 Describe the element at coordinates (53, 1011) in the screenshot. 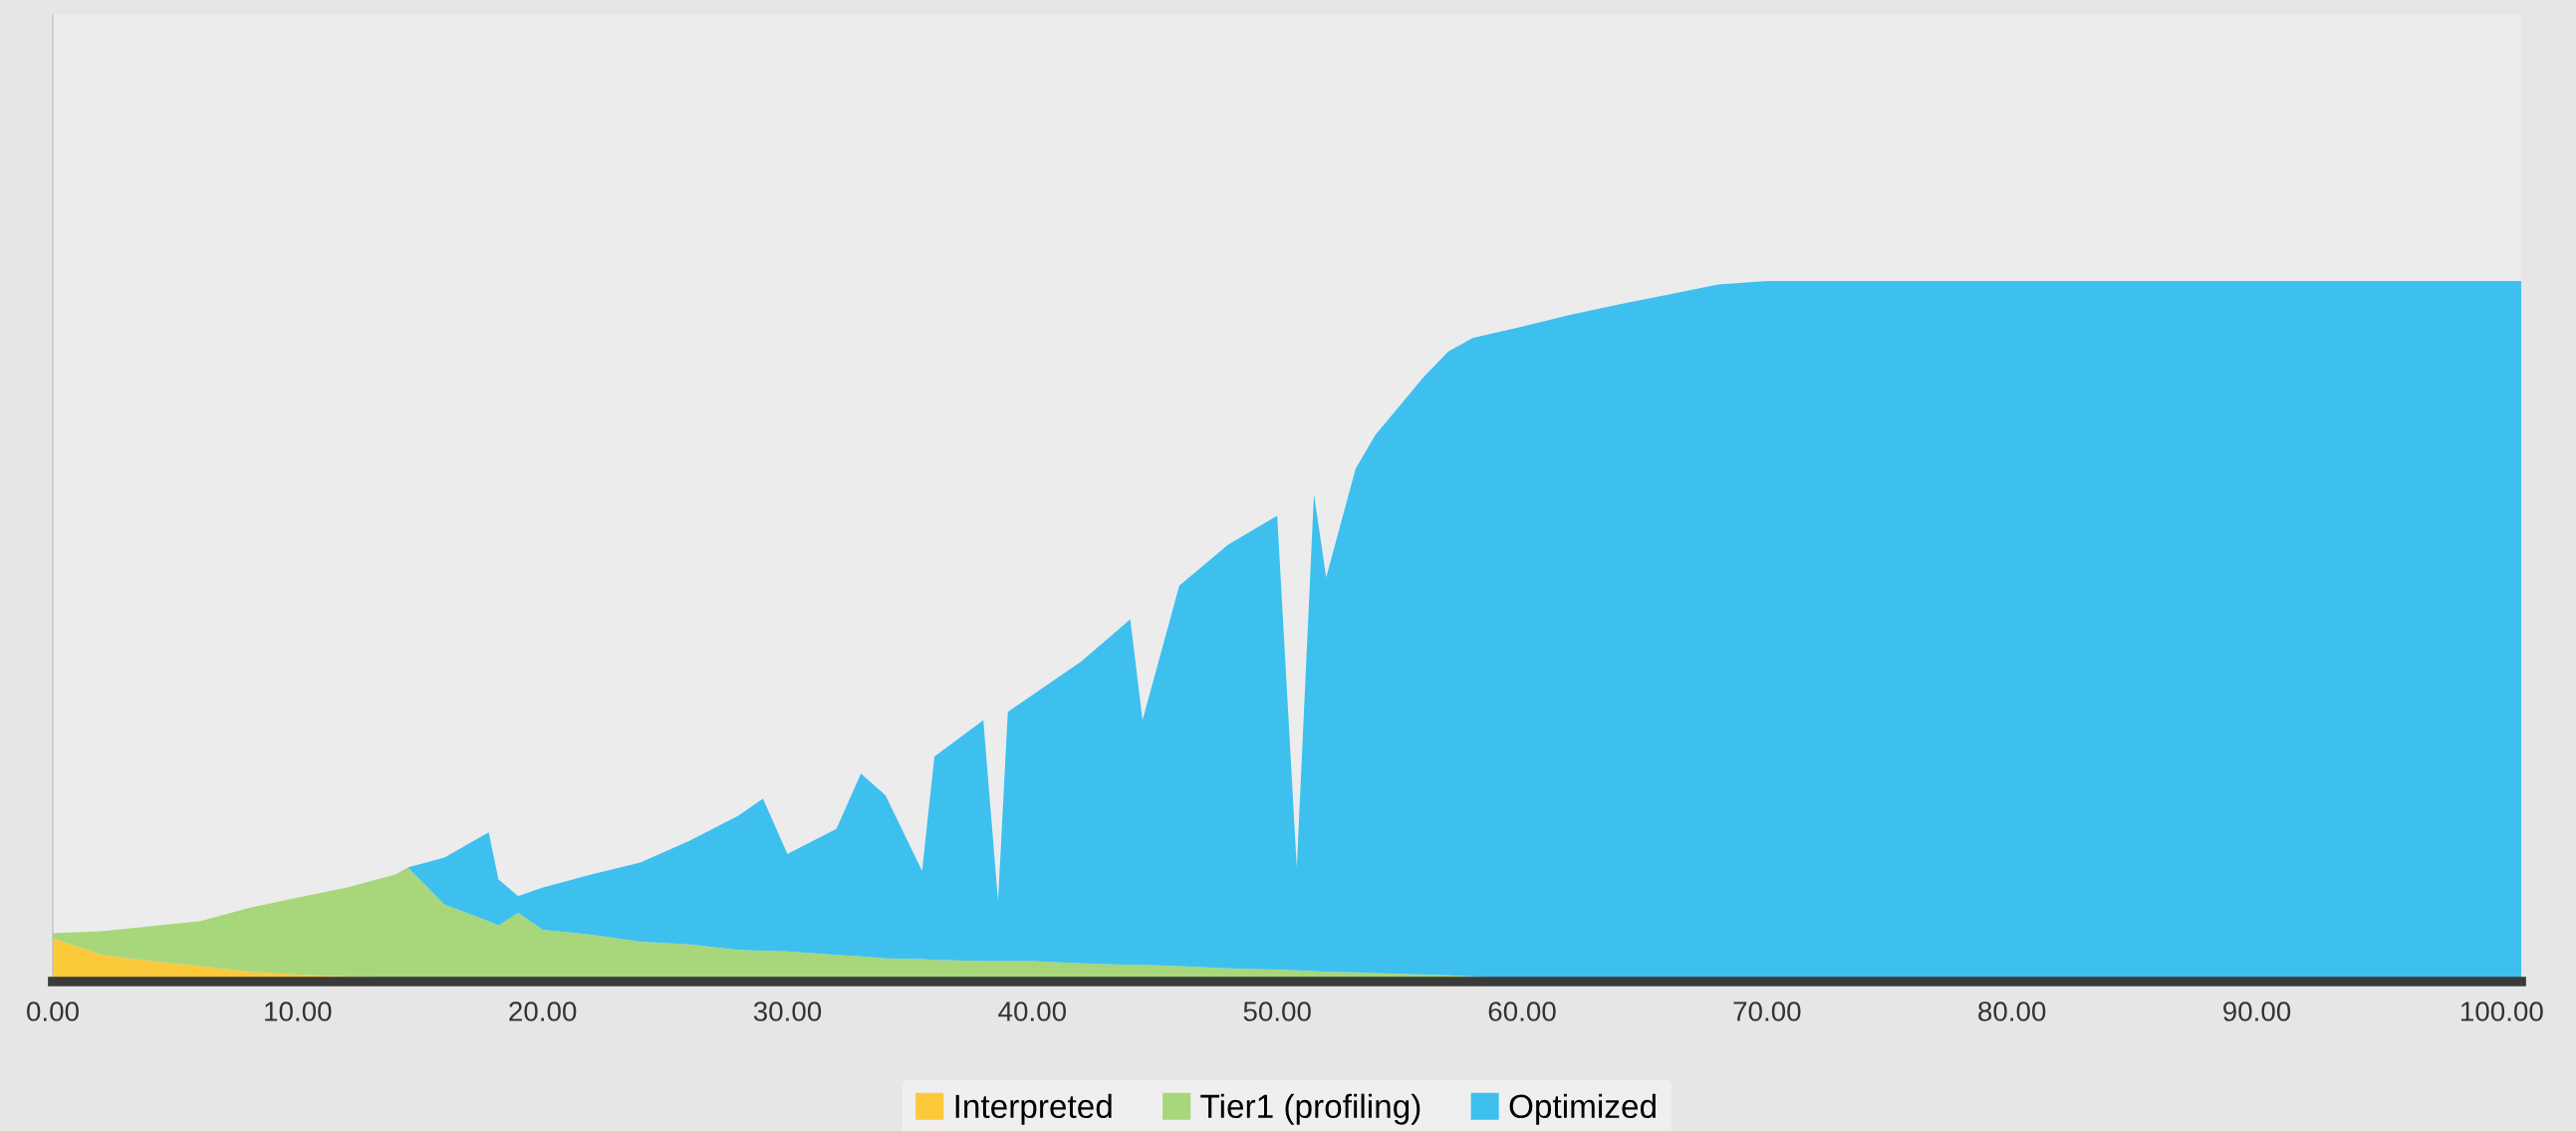

I see `x-tick-label: 0.00` at that location.